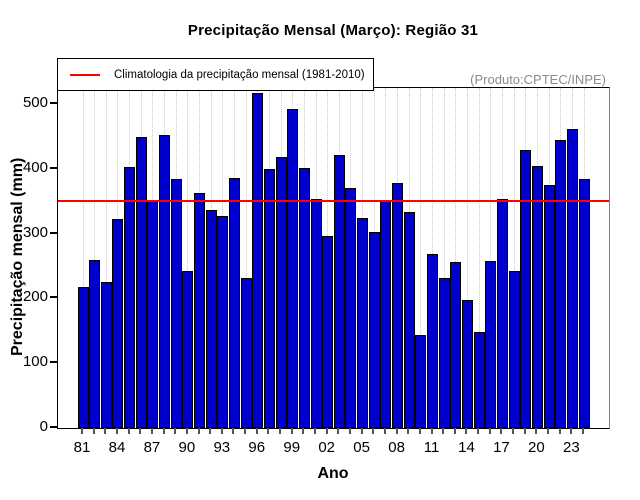 This screenshot has height=500, width=640. Describe the element at coordinates (536, 431) in the screenshot. I see `x-tick-2020` at that location.